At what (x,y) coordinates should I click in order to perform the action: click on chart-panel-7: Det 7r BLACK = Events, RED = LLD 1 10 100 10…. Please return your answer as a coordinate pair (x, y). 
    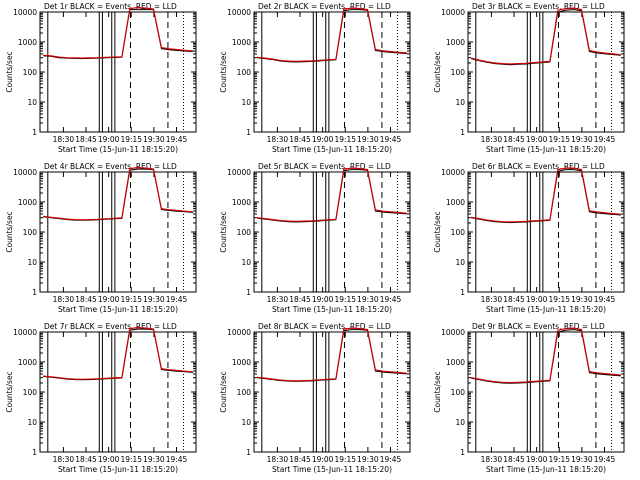
    Looking at the image, I should click on (101, 398).